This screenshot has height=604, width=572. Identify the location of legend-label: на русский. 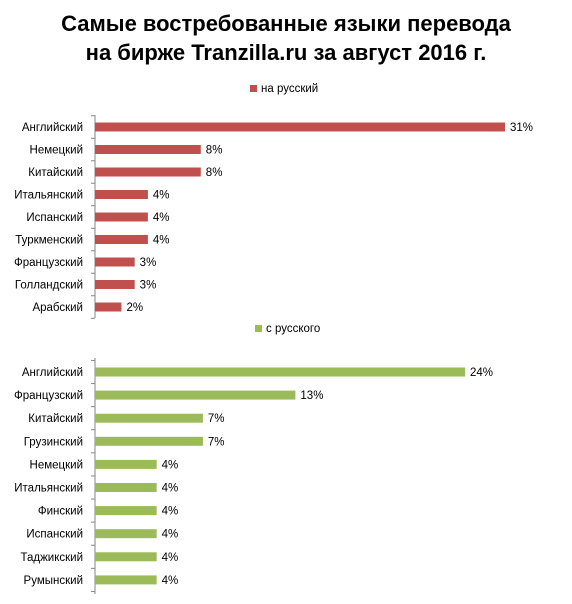
(289, 89).